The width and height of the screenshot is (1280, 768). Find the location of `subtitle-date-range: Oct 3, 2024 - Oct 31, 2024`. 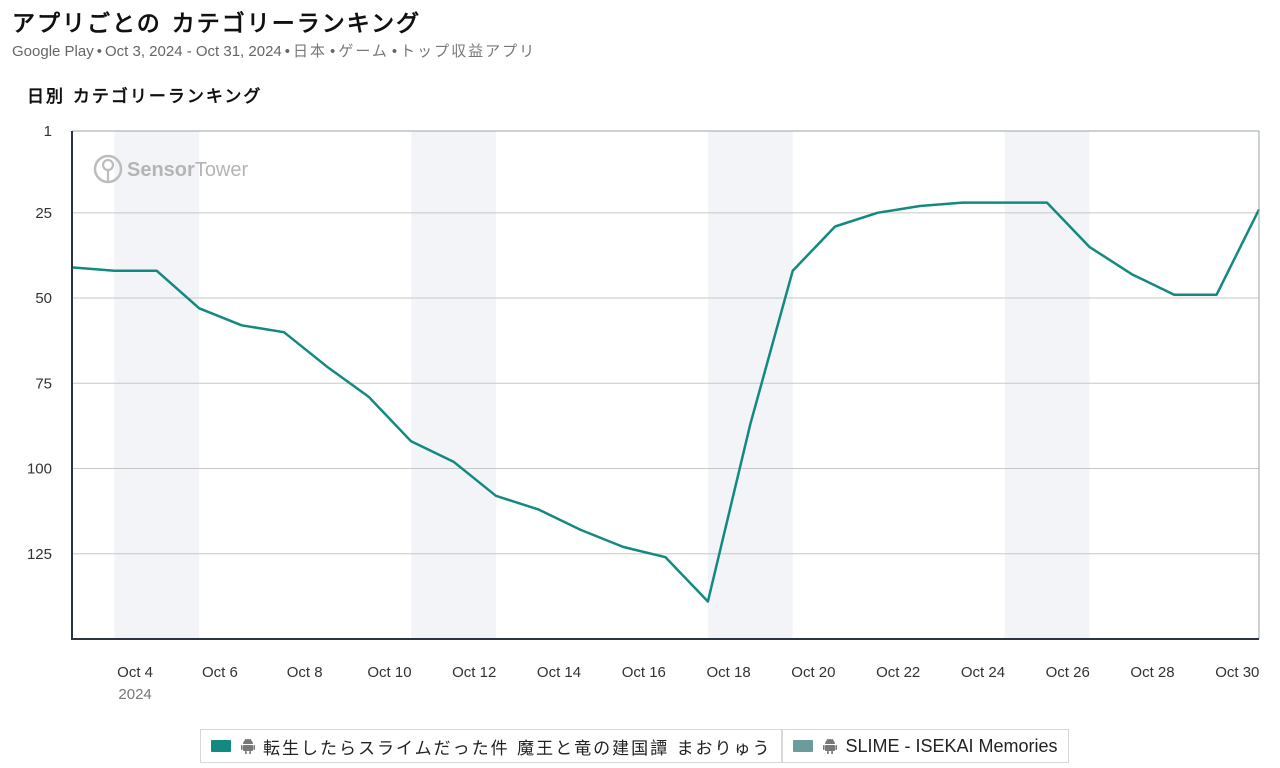

subtitle-date-range: Oct 3, 2024 - Oct 31, 2024 is located at coordinates (193, 51).